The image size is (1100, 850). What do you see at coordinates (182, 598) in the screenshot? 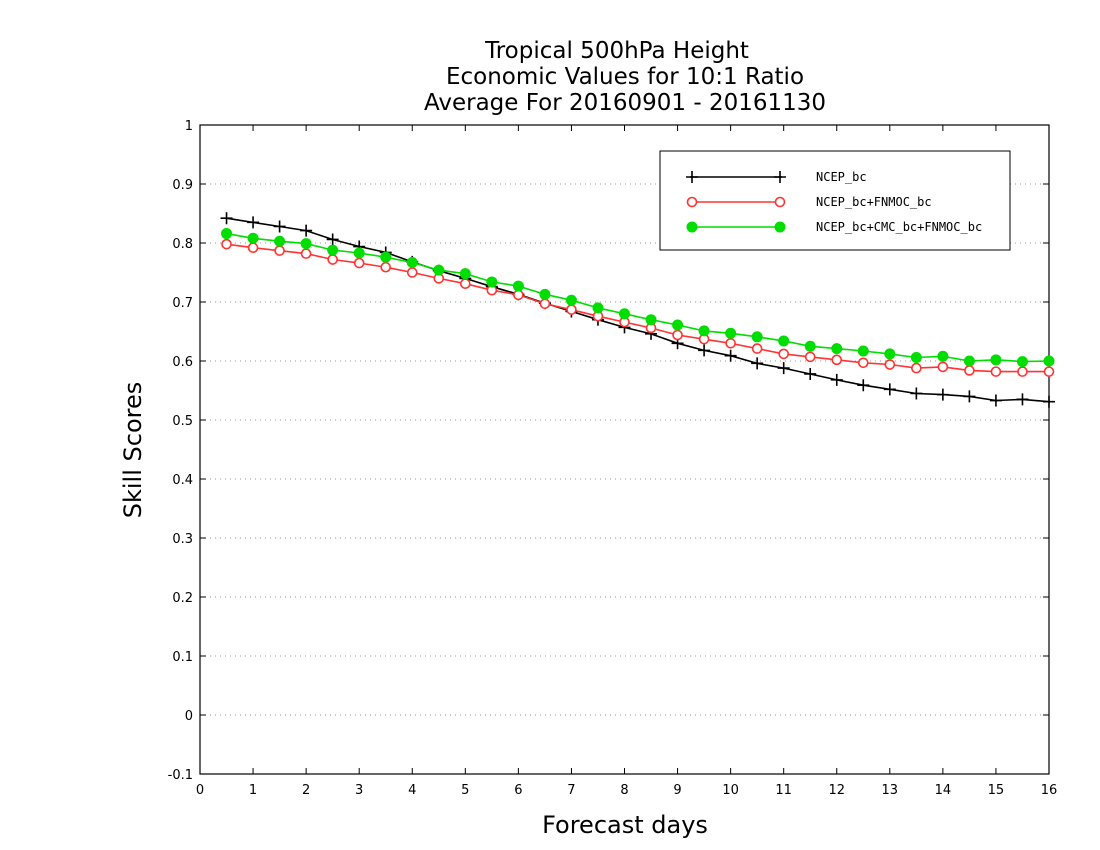
I see `y-tick-label: 0.2` at bounding box center [182, 598].